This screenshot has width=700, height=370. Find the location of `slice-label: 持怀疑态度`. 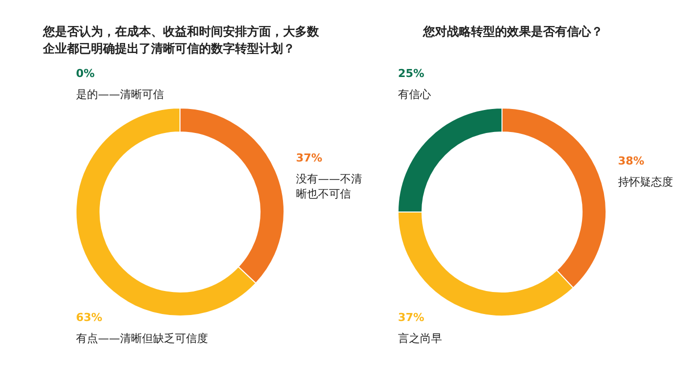

slice-label: 持怀疑态度 is located at coordinates (645, 182).